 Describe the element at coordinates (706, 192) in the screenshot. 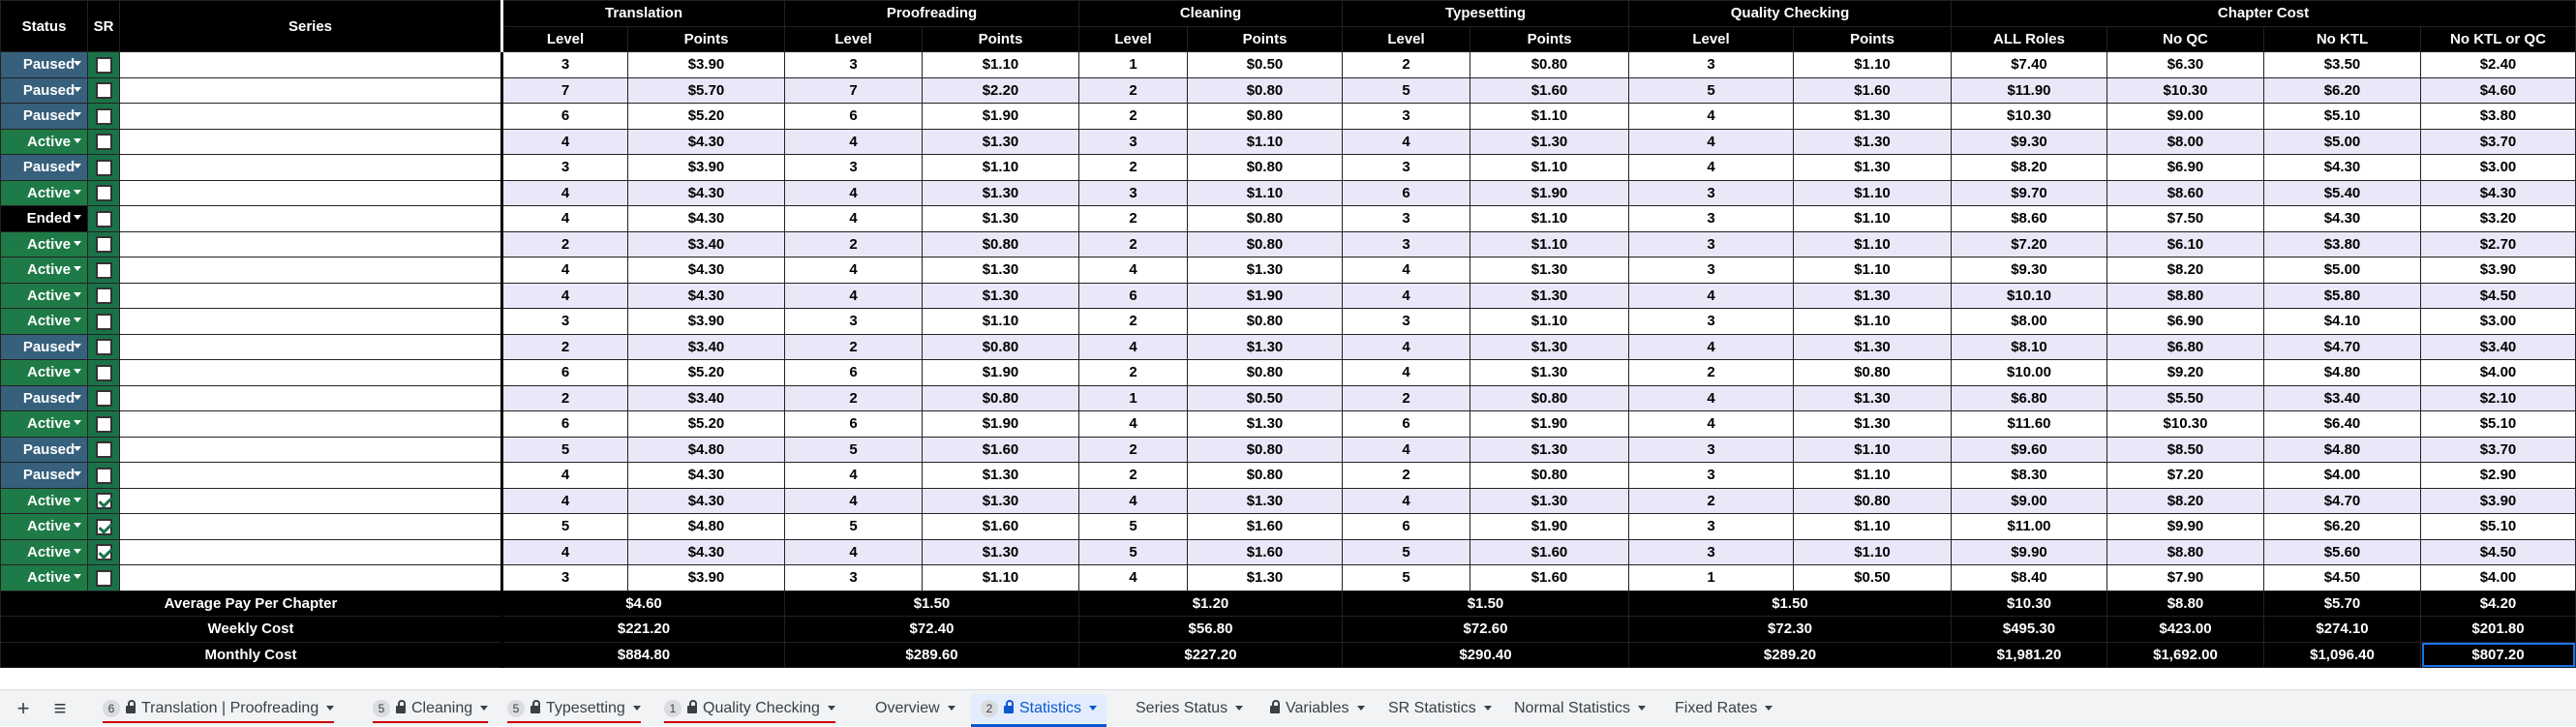

I see `value-cell: $4.30` at that location.